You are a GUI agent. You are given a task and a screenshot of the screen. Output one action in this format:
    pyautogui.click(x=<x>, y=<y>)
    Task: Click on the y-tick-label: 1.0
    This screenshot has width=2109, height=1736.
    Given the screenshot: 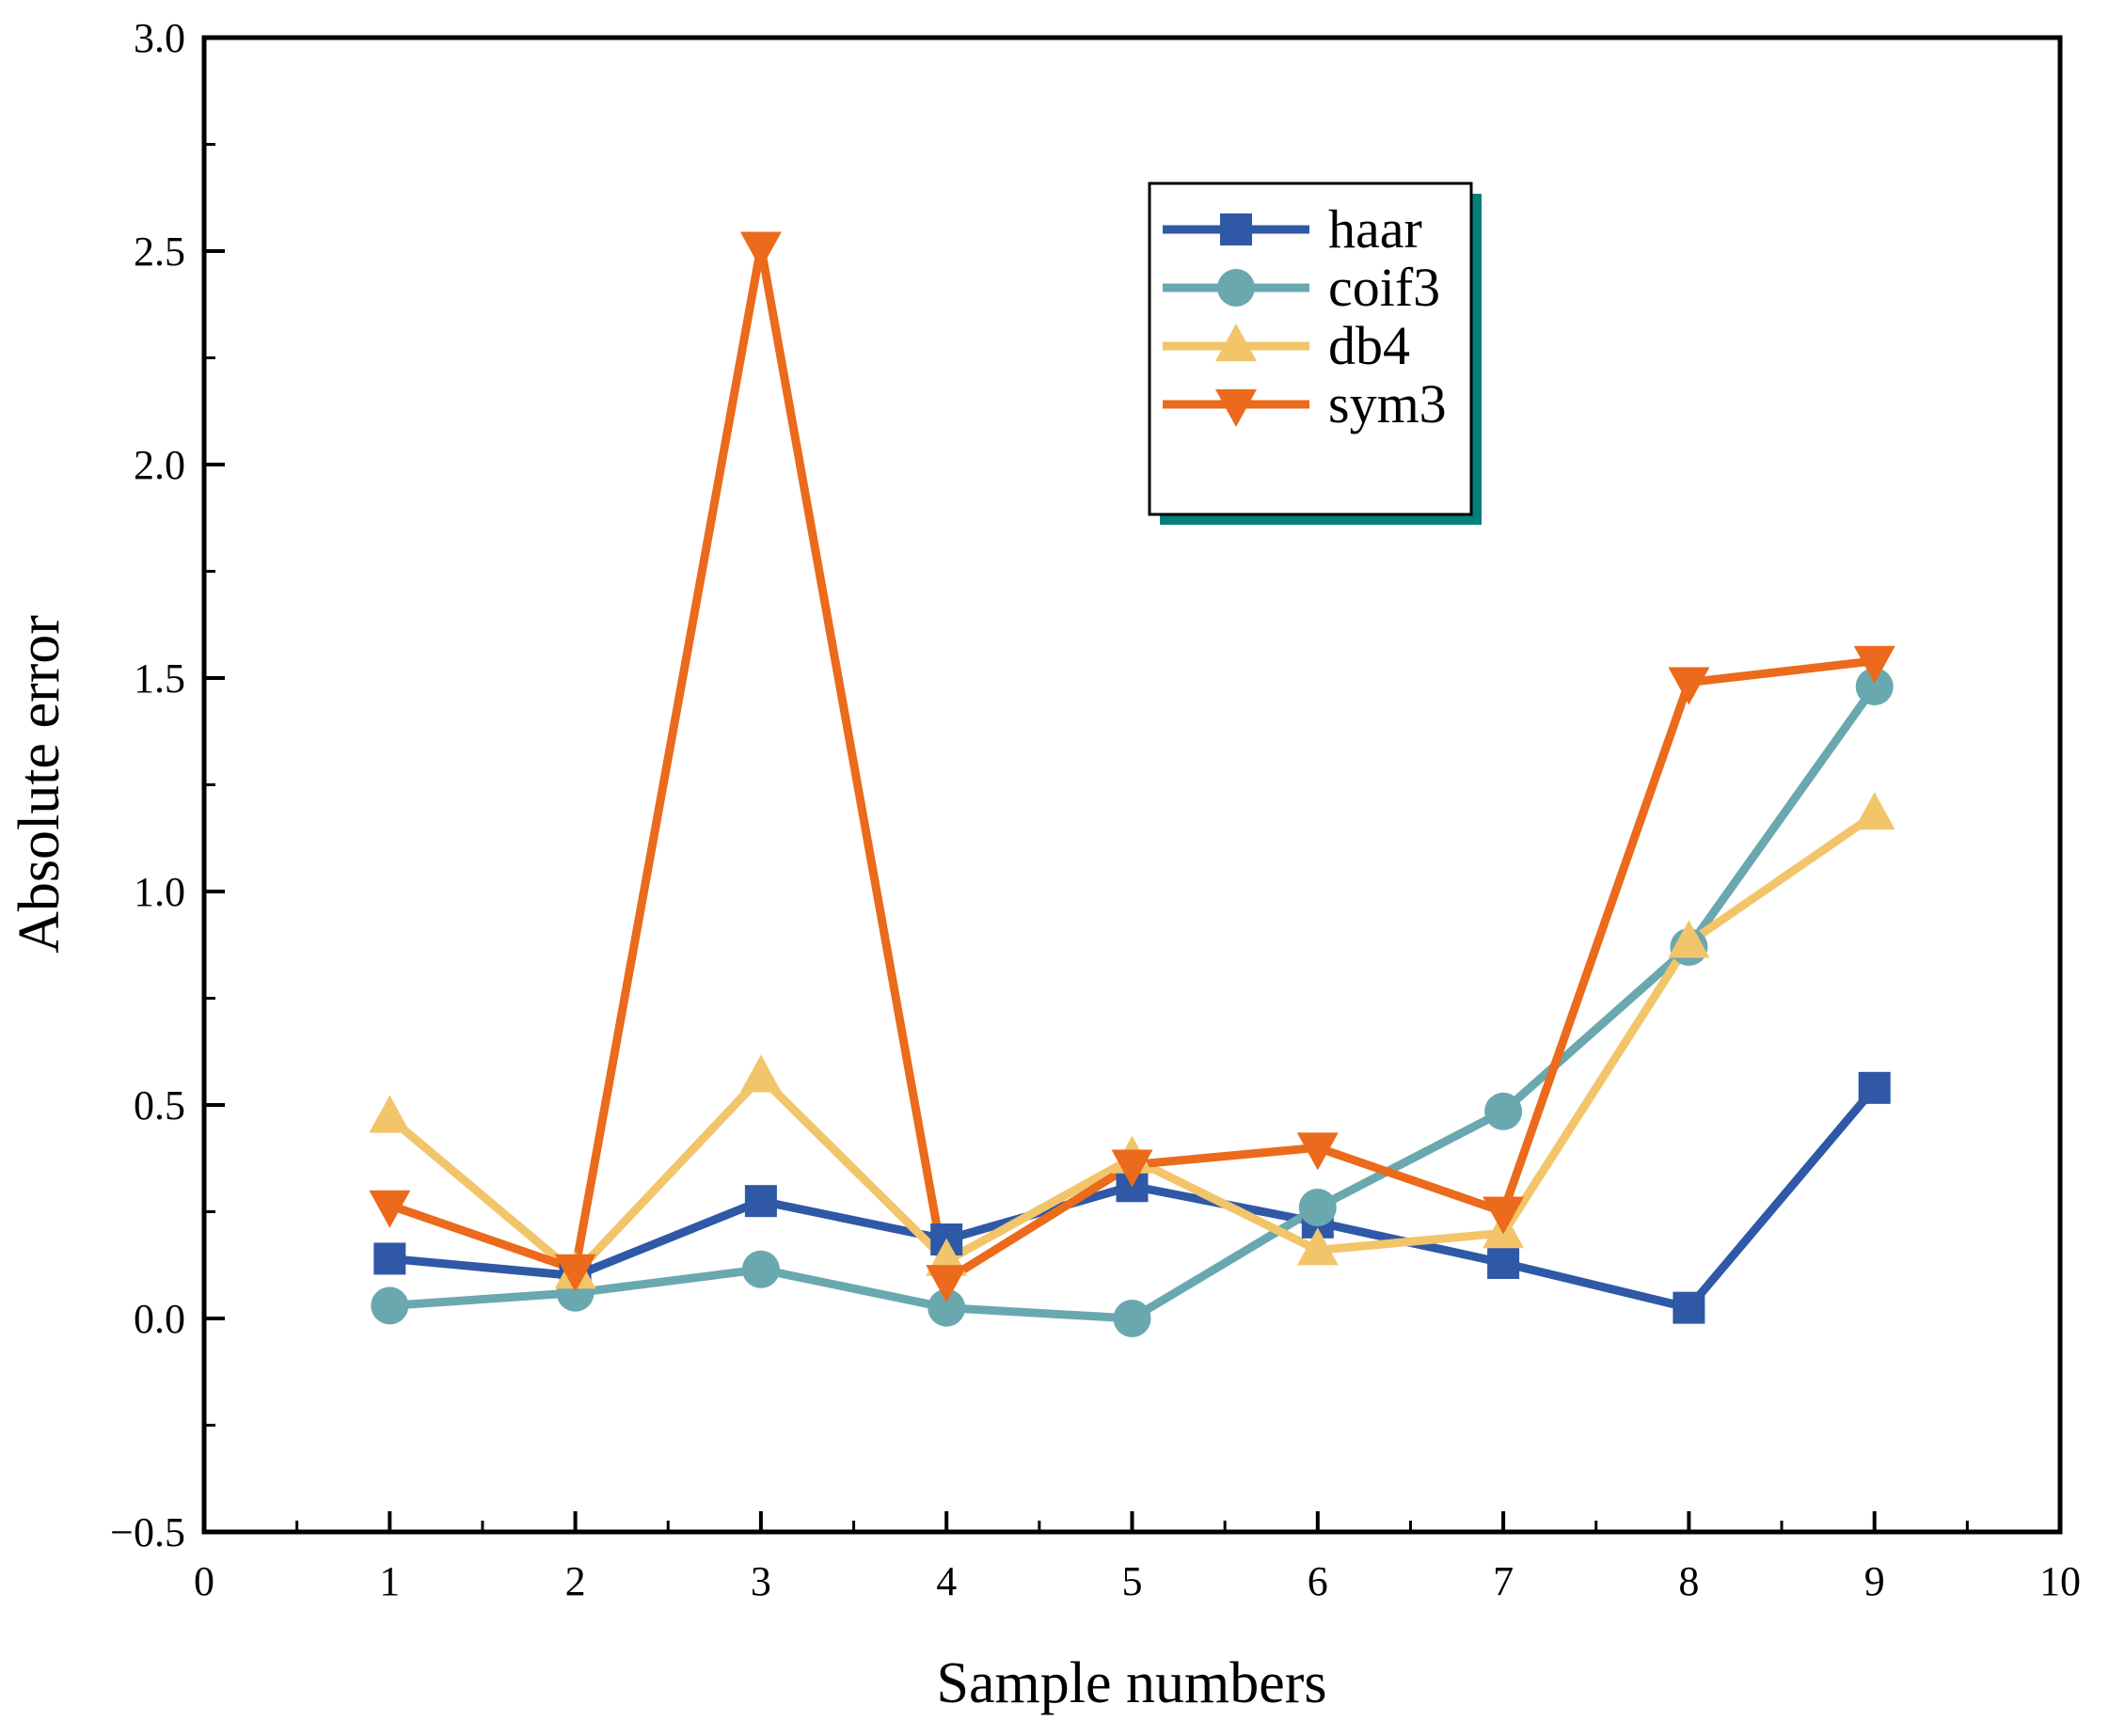 What is the action you would take?
    pyautogui.click(x=159, y=892)
    